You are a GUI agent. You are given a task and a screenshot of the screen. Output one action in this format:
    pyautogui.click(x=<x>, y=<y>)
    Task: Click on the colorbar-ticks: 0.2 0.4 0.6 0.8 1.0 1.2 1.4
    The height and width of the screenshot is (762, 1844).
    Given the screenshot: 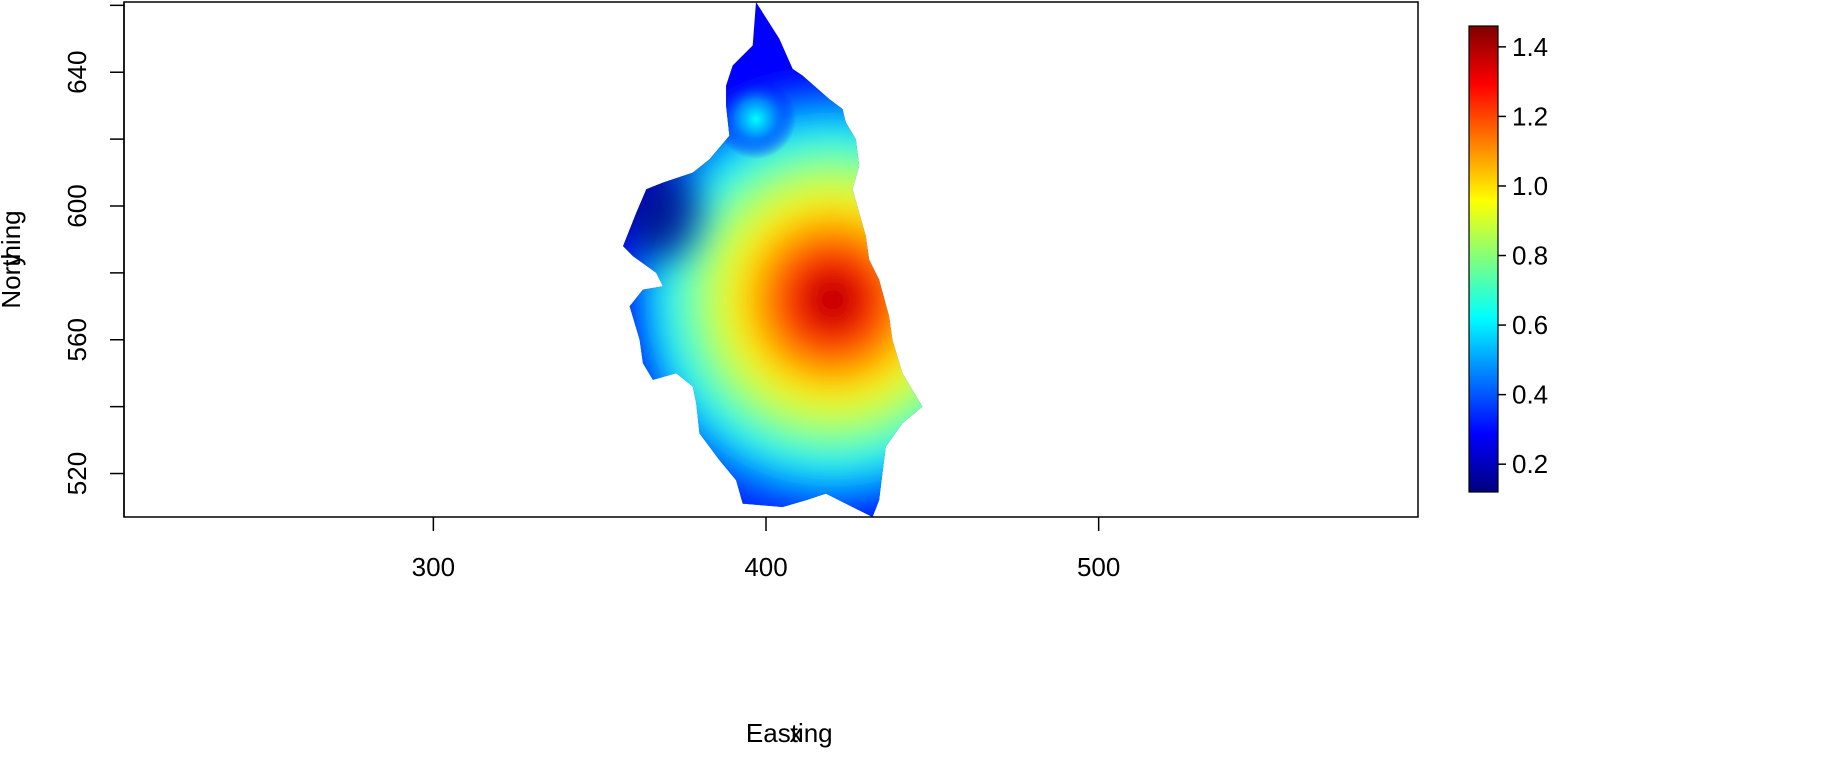 What is the action you would take?
    pyautogui.click(x=1523, y=255)
    